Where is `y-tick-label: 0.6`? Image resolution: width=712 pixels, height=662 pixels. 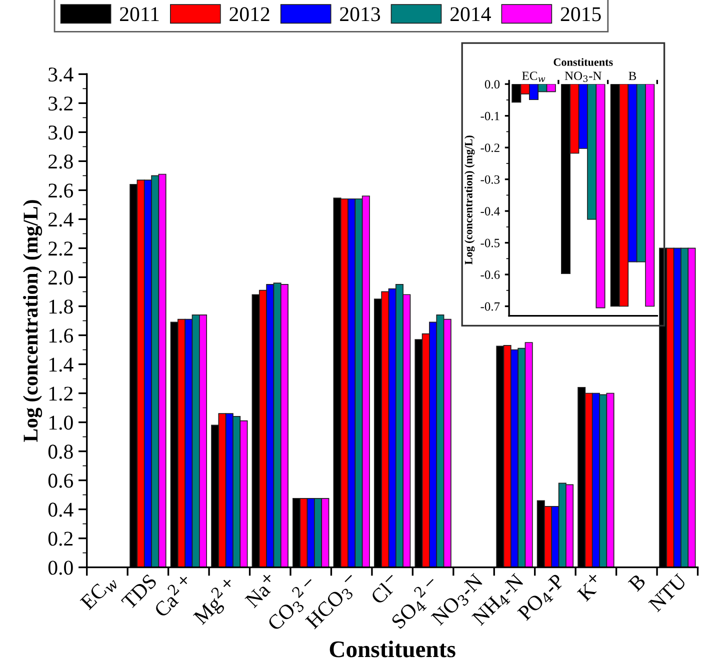 y-tick-label: 0.6 is located at coordinates (61, 481).